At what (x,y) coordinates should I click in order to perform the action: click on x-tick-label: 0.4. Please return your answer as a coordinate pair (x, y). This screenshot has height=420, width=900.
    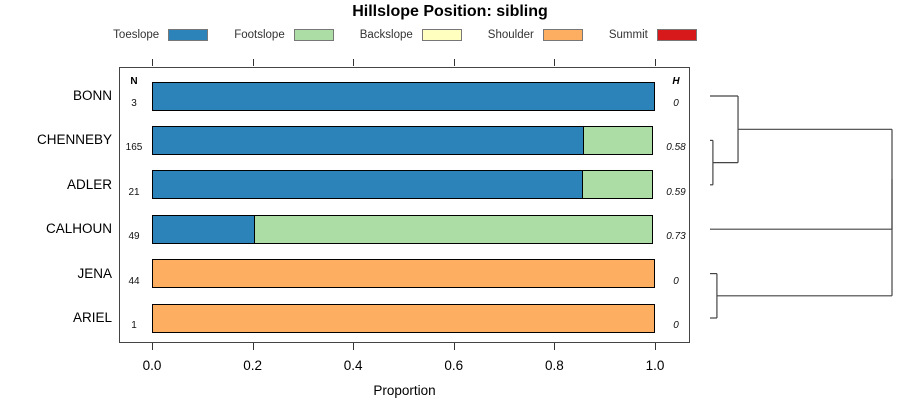
    Looking at the image, I should click on (353, 365).